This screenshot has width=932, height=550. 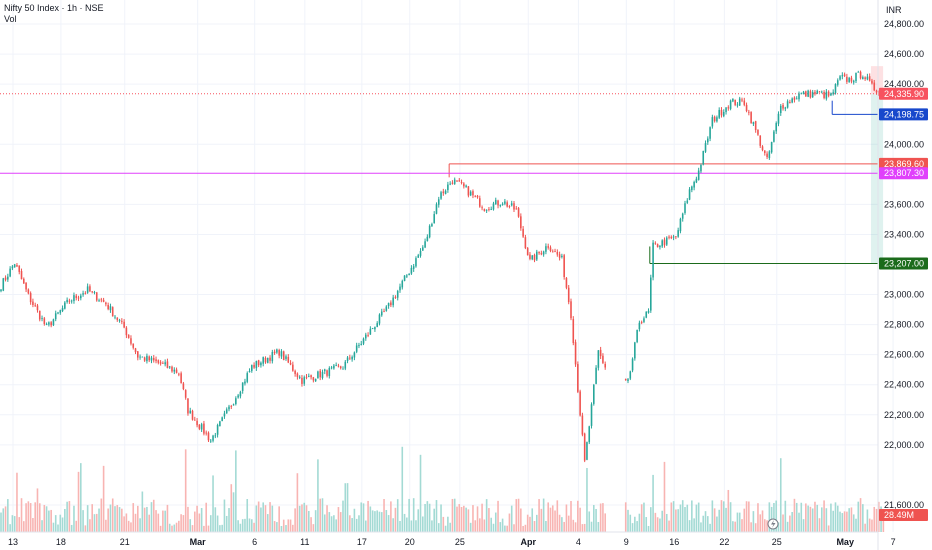 I want to click on volume-indicator-label: Vol, so click(x=10, y=19).